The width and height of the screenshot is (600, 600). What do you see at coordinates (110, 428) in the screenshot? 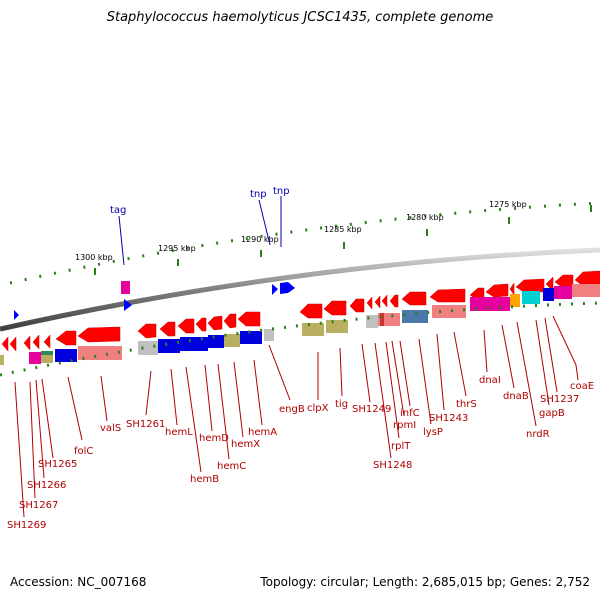
I see `label-vals: valS` at bounding box center [110, 428].